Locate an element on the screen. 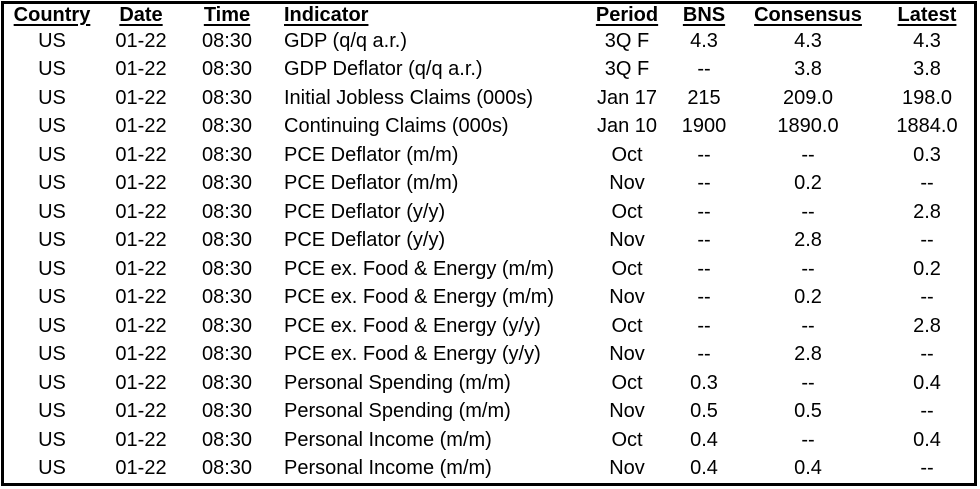 The width and height of the screenshot is (980, 489). column-header-bns: BNS is located at coordinates (704, 15).